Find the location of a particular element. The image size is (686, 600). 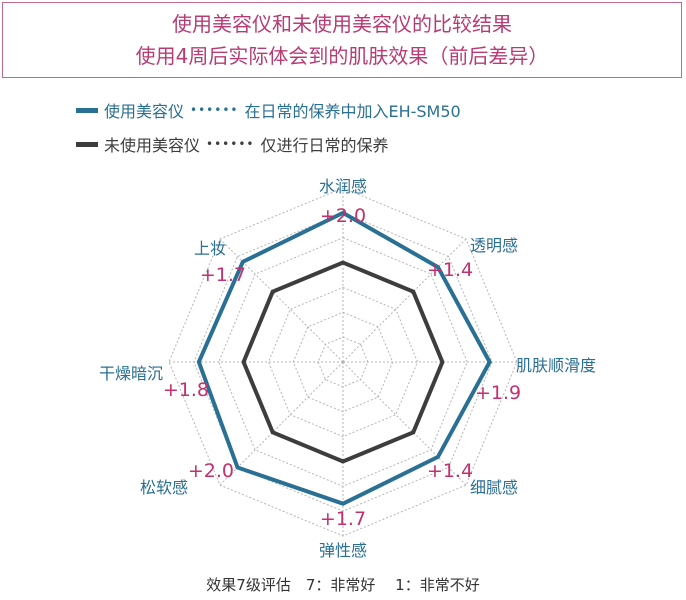

legend-label-unused: 未使用美容仪 is located at coordinates (152, 145).